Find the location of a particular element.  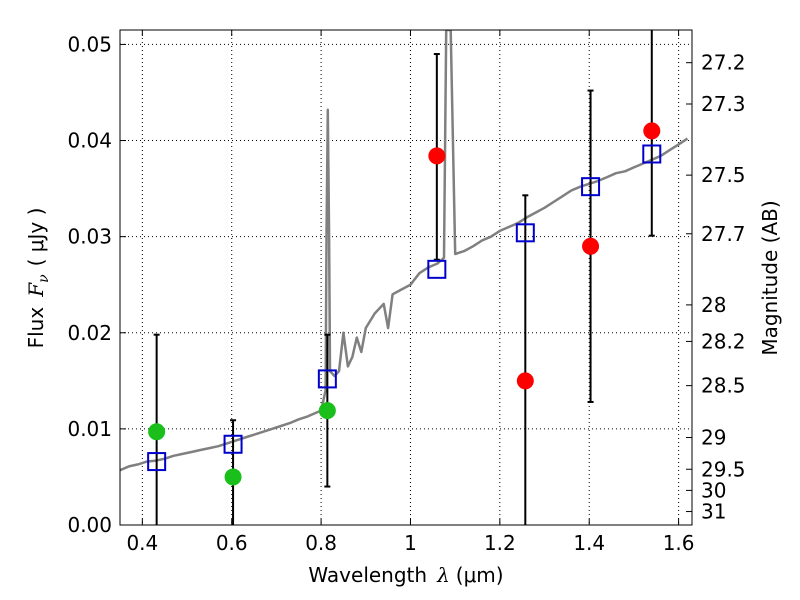

y-tick-label: 0.04 is located at coordinates (89, 141).